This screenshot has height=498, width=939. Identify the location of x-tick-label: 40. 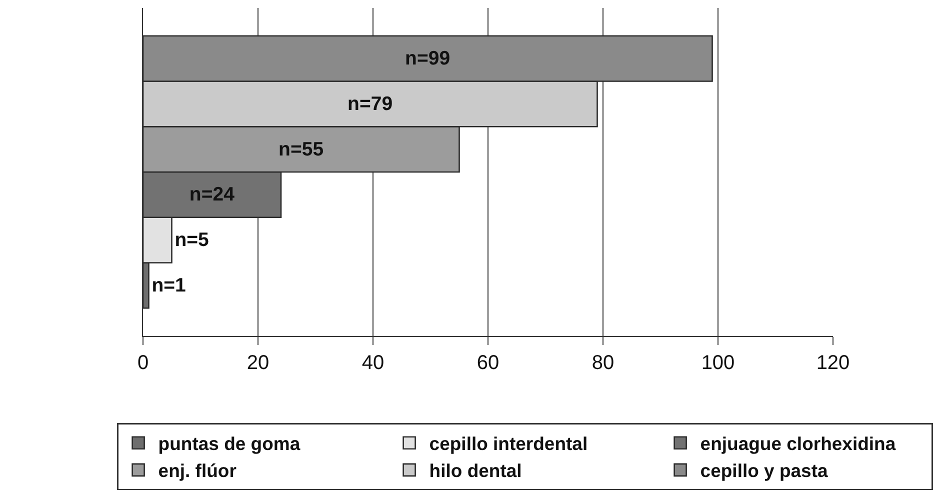
(373, 363).